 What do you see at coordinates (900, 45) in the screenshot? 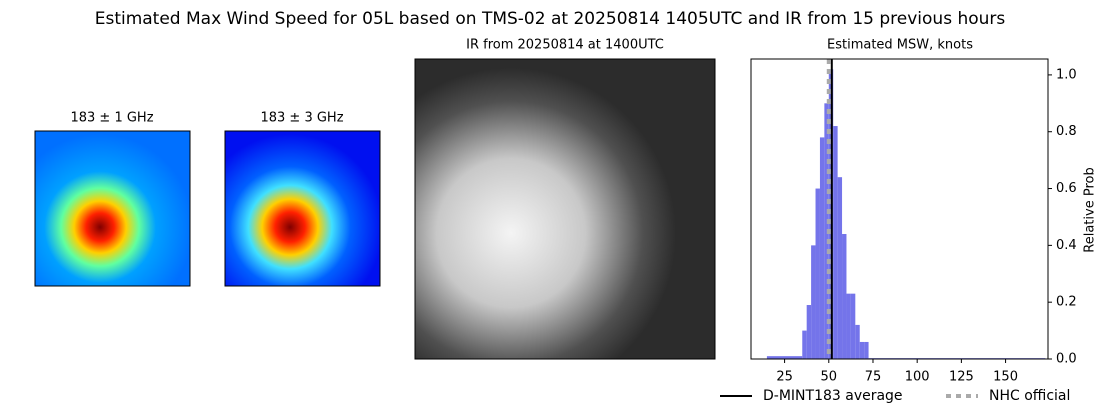
I see `chart-title: Estimated MSW, knots` at bounding box center [900, 45].